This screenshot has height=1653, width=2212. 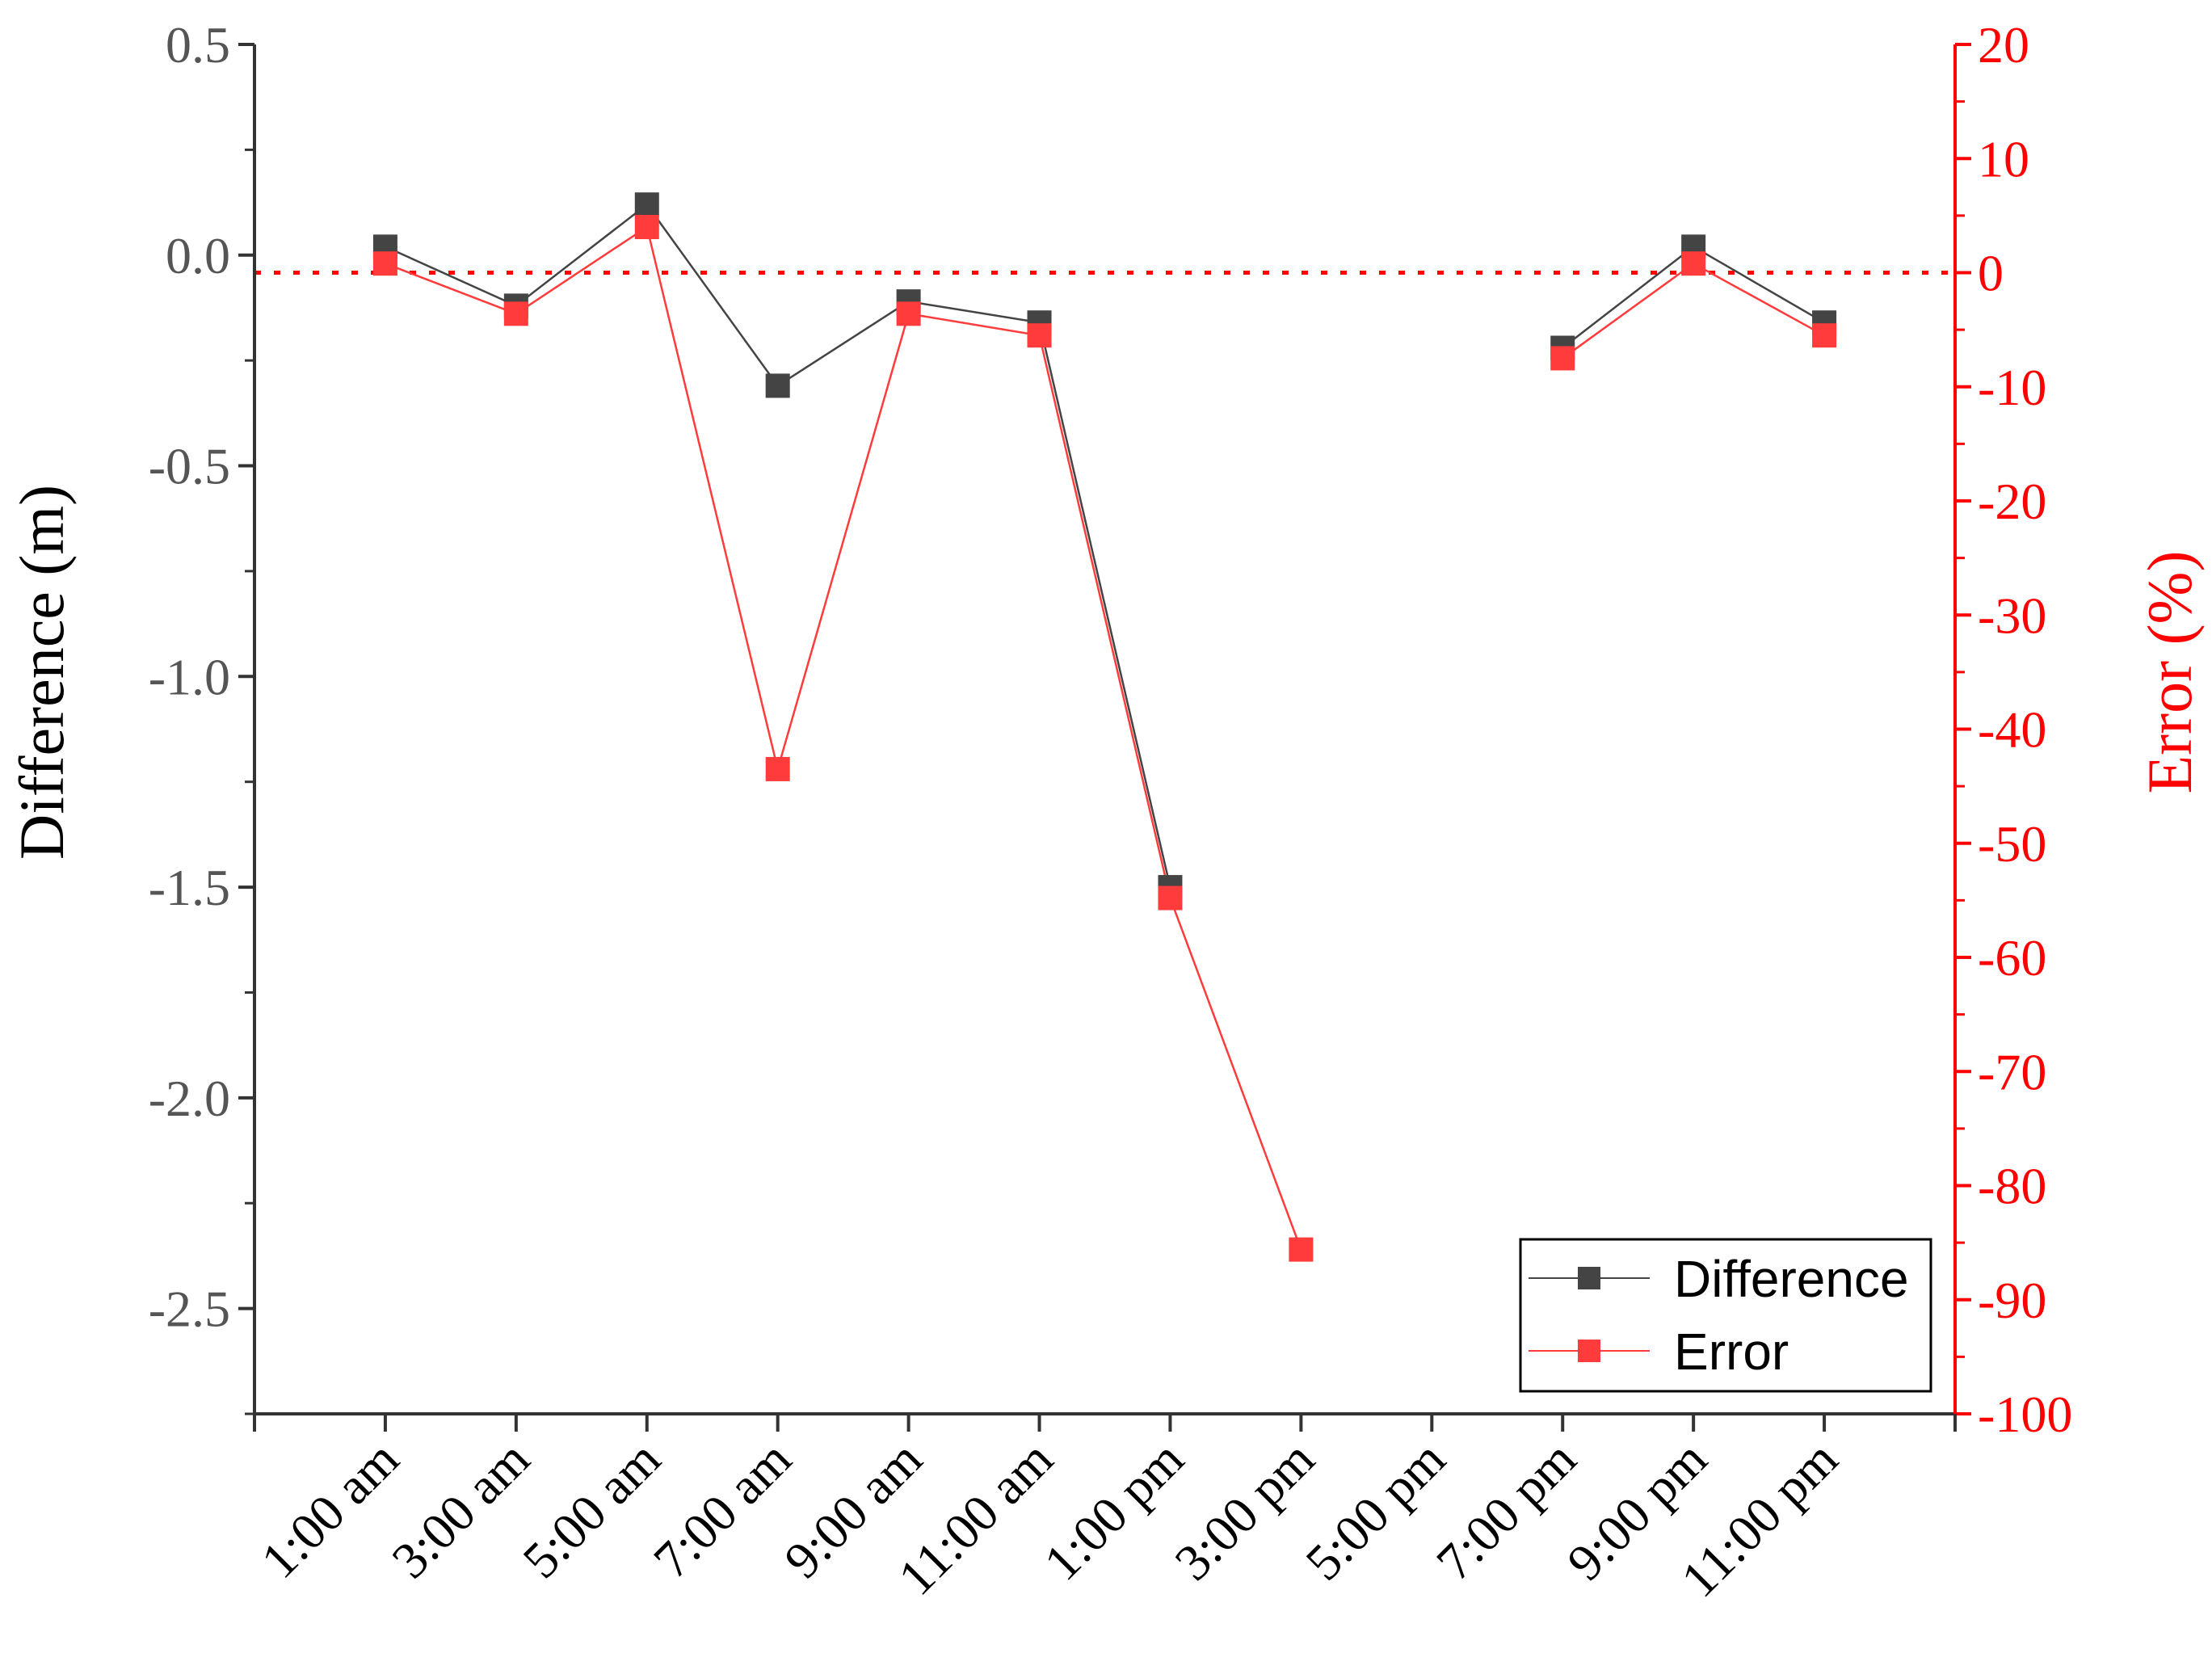 I want to click on right-tick-label: -20, so click(x=2012, y=501).